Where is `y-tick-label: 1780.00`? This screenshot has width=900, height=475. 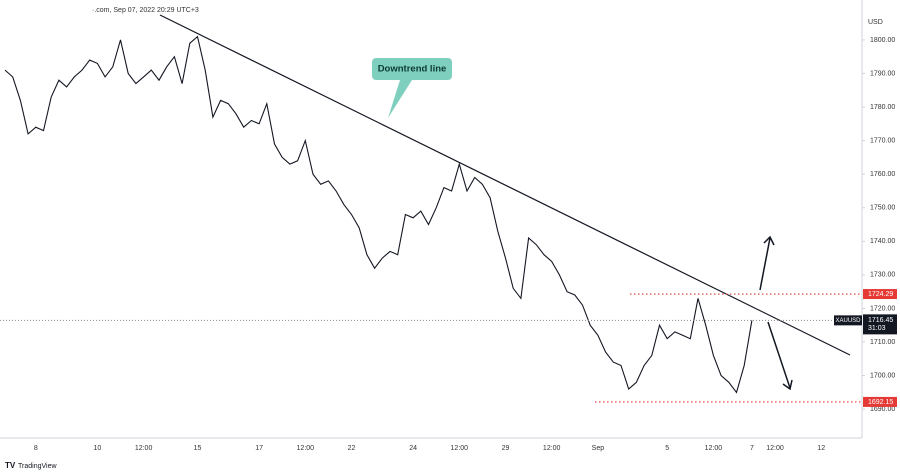 y-tick-label: 1780.00 is located at coordinates (882, 107).